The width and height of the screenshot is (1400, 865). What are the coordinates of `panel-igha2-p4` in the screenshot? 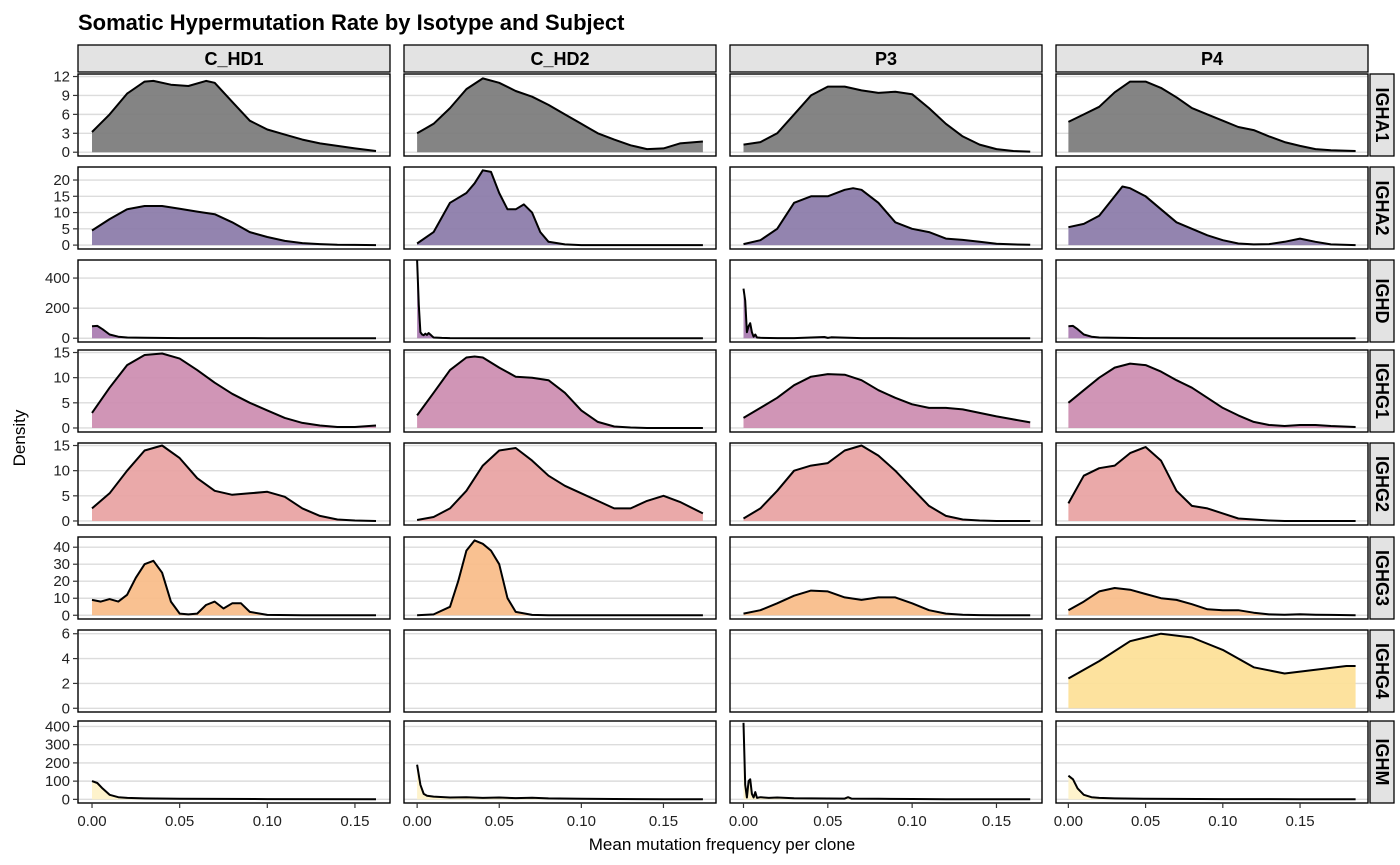 It's located at (1212, 208).